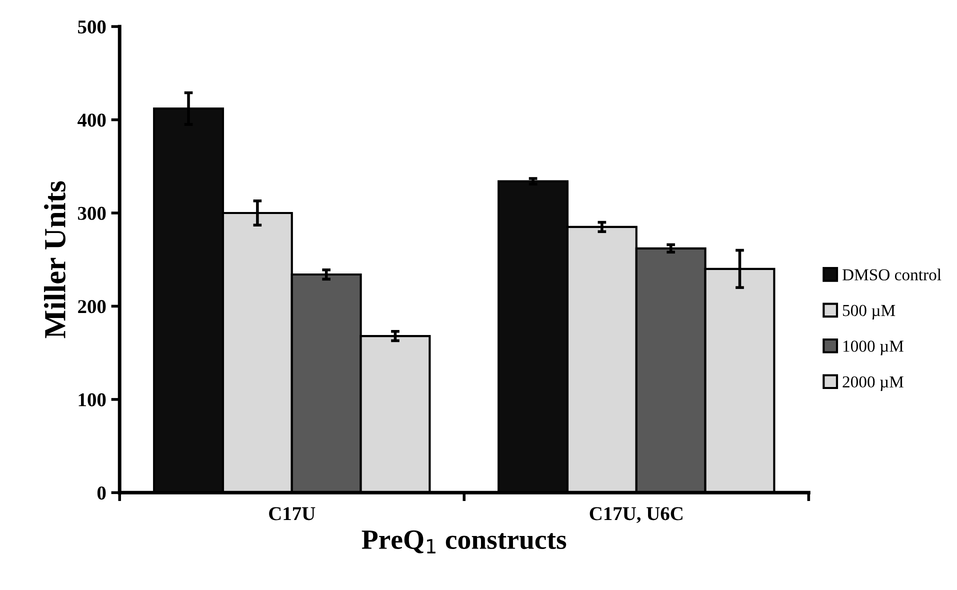 The width and height of the screenshot is (957, 590). I want to click on y-tick-label: 300, so click(92, 213).